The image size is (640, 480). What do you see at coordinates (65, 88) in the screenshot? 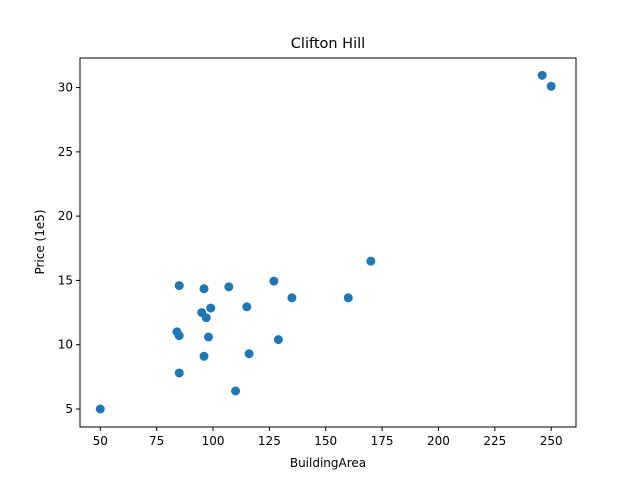
I see `y-tick-label: 30` at bounding box center [65, 88].